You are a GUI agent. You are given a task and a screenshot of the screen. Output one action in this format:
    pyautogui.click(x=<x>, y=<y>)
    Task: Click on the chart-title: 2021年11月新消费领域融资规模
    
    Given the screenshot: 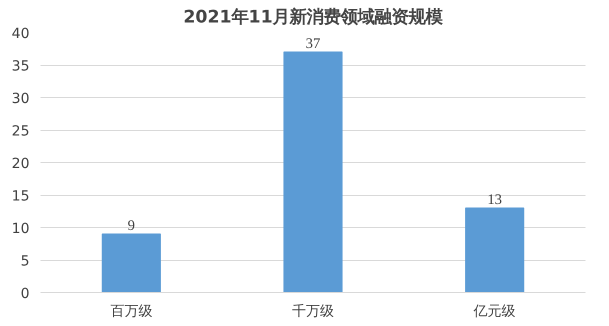 What is the action you would take?
    pyautogui.click(x=313, y=18)
    